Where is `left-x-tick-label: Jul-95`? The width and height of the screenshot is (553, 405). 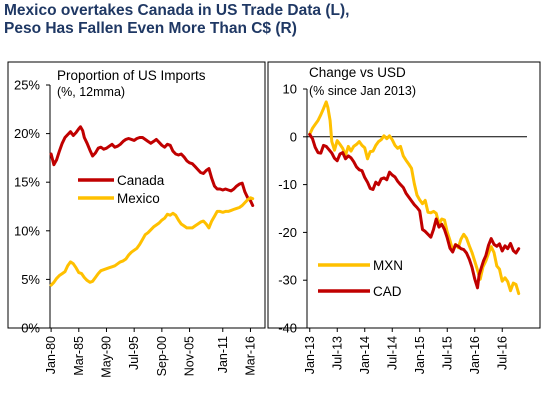
left-x-tick-label: Jul-95 is located at coordinates (134, 353).